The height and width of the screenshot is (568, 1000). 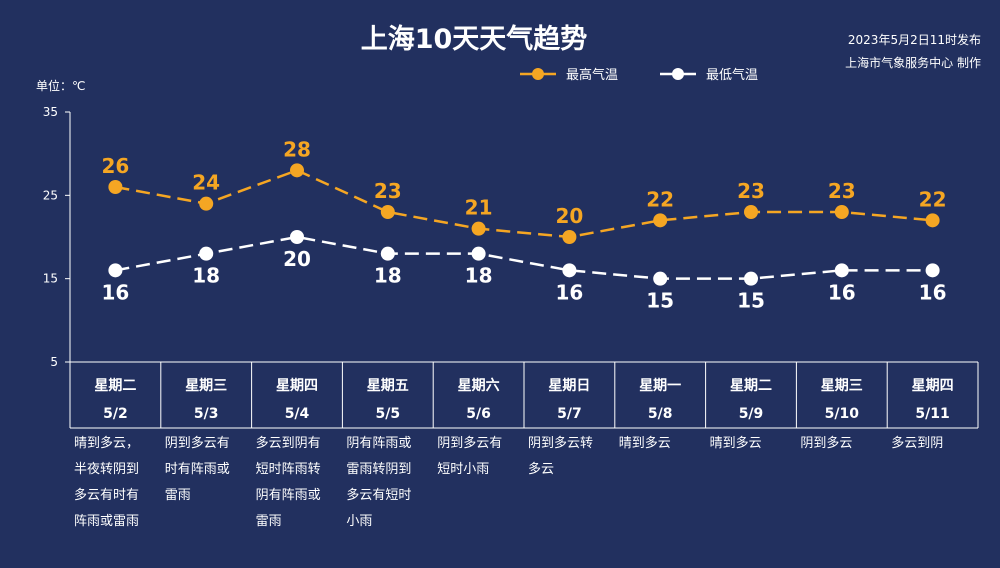 I want to click on weather-description: 多云到阴, so click(x=917, y=443).